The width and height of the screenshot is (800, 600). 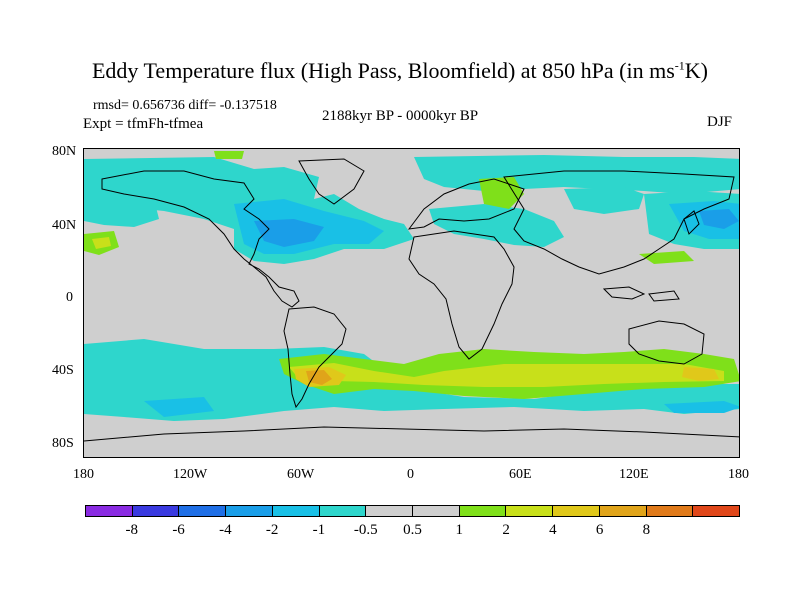 What do you see at coordinates (143, 124) in the screenshot?
I see `expt-label: Expt = tfmFh-tfmea` at bounding box center [143, 124].